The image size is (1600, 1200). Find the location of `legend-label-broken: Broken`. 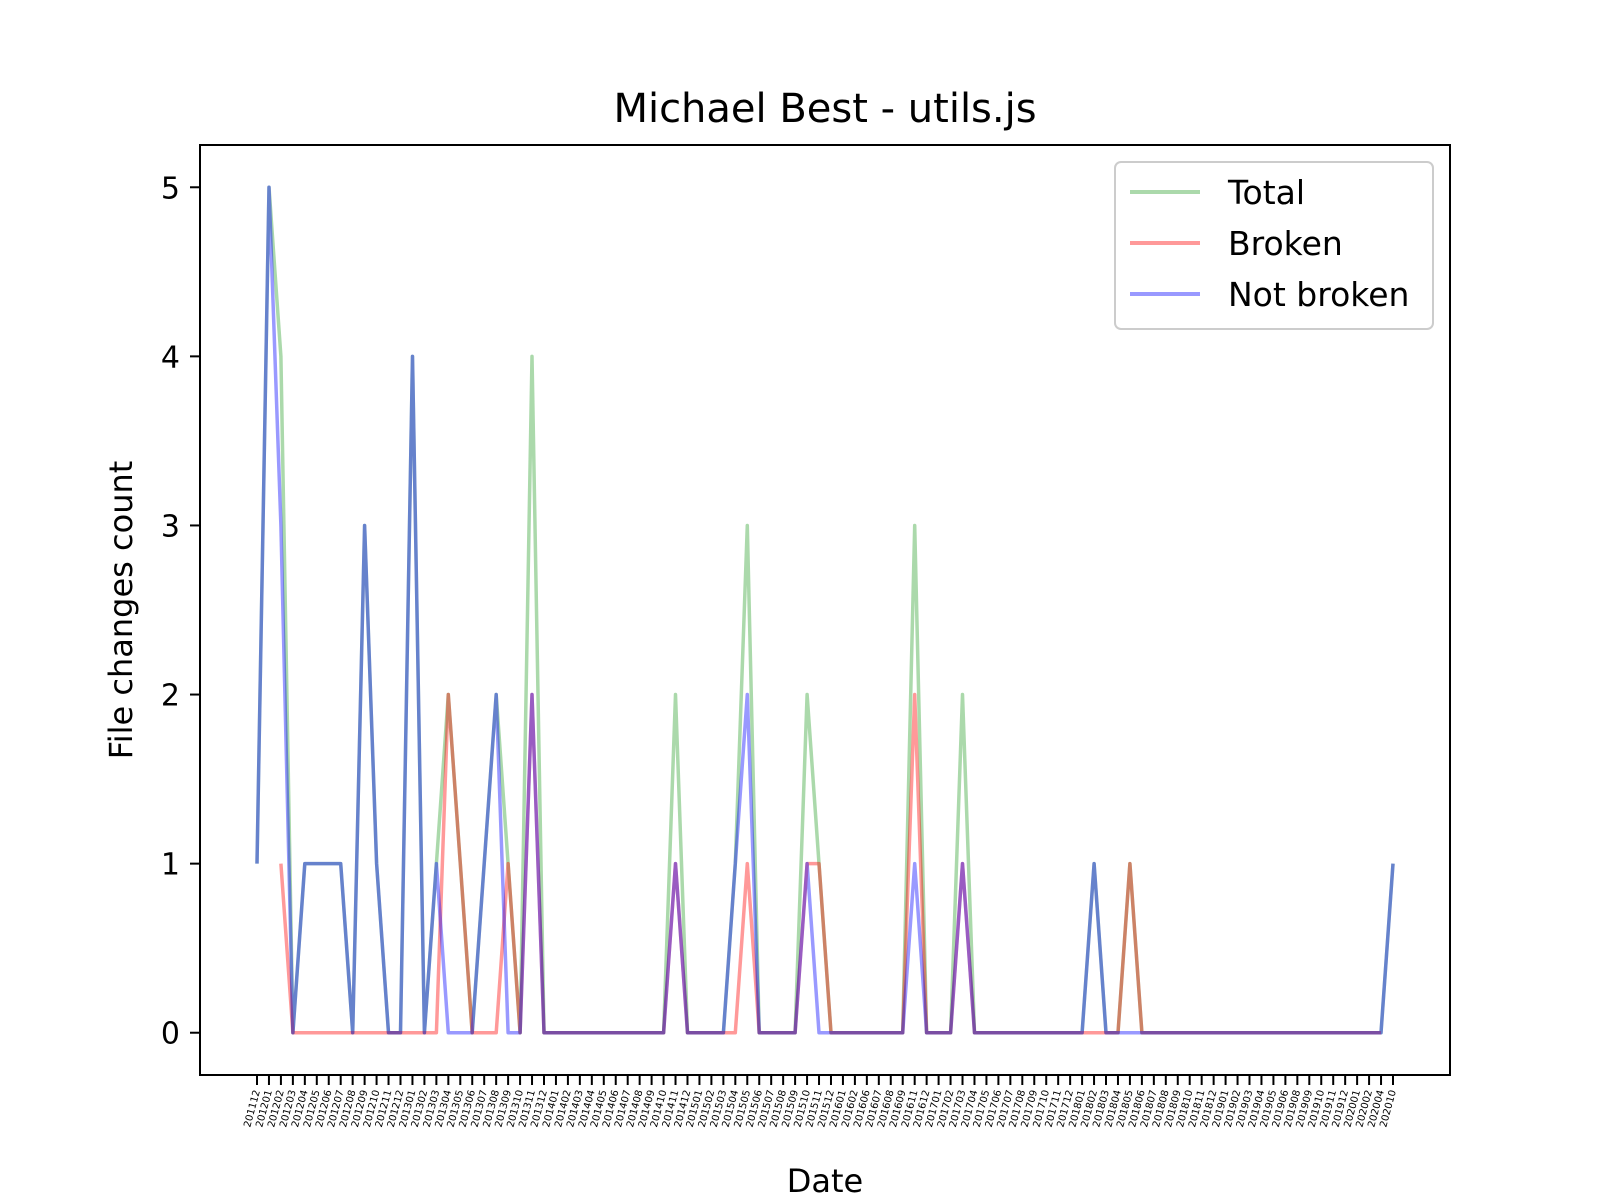

legend-label-broken: Broken is located at coordinates (1285, 243).